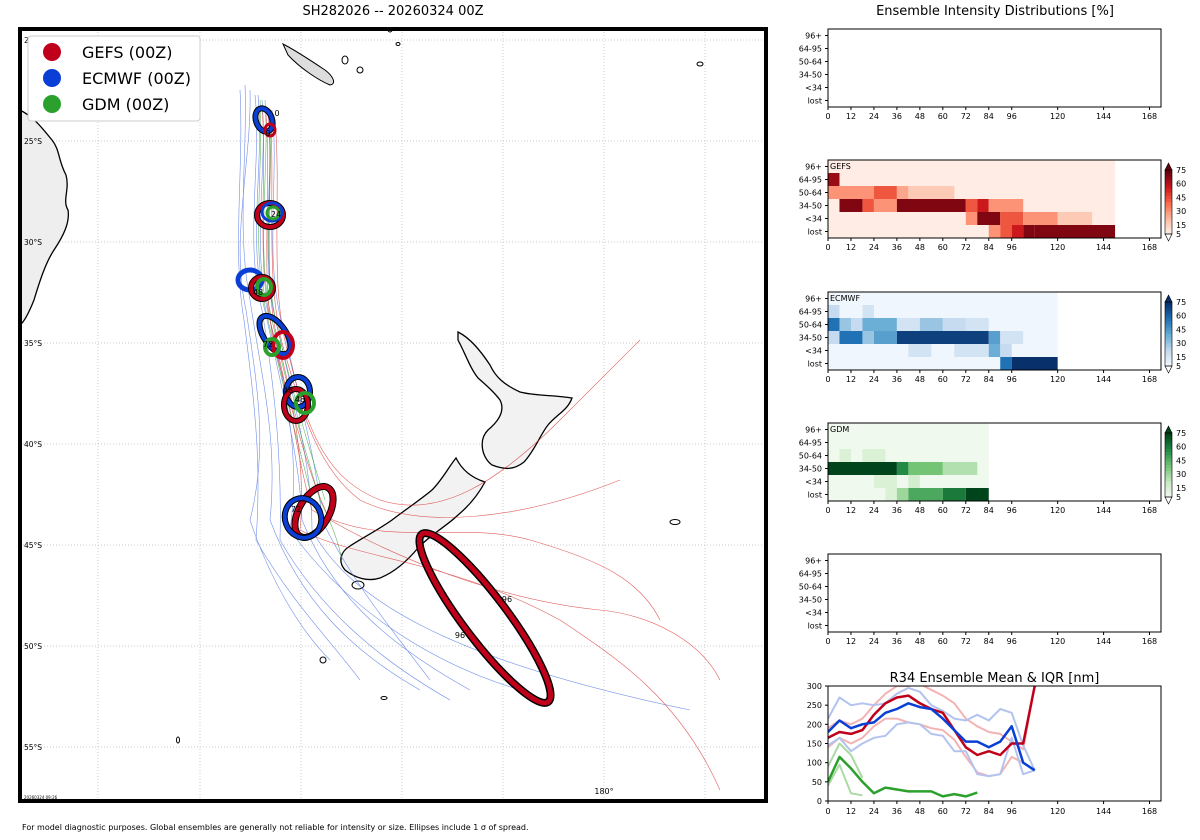  What do you see at coordinates (460, 635) in the screenshot?
I see `label-96h-b: 96` at bounding box center [460, 635].